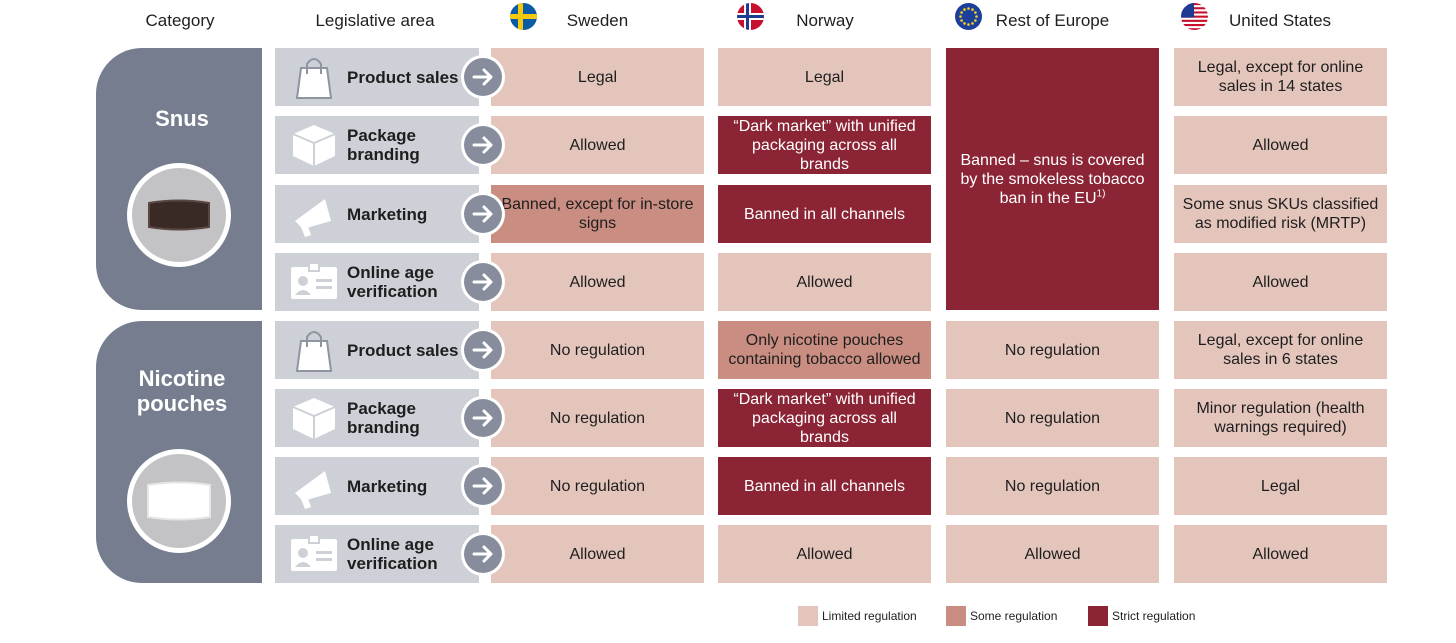  What do you see at coordinates (597, 486) in the screenshot?
I see `cell-np-sweden-marketing: No regulation` at bounding box center [597, 486].